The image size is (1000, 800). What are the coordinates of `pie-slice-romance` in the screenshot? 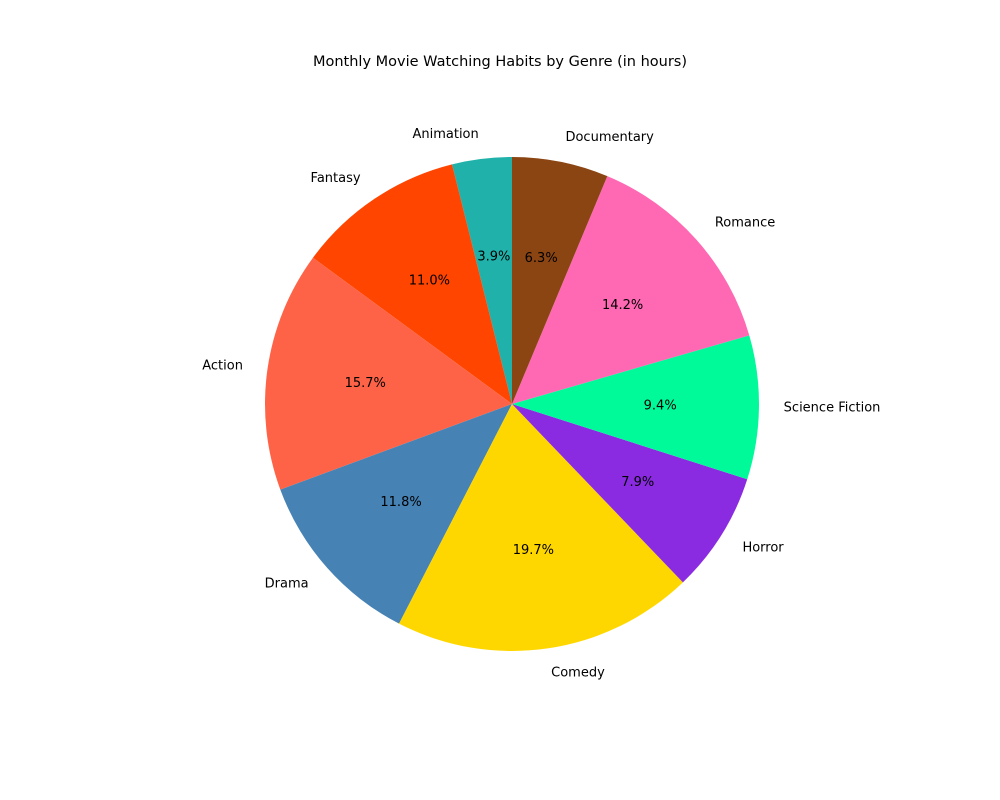 It's located at (631, 290).